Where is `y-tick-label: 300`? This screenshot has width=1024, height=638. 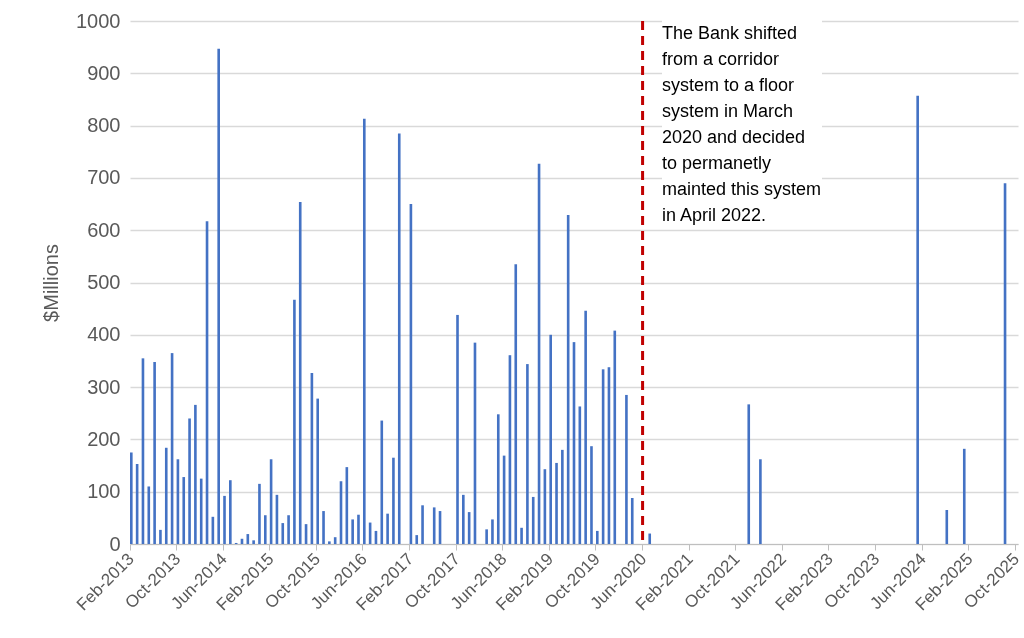
y-tick-label: 300 is located at coordinates (104, 386).